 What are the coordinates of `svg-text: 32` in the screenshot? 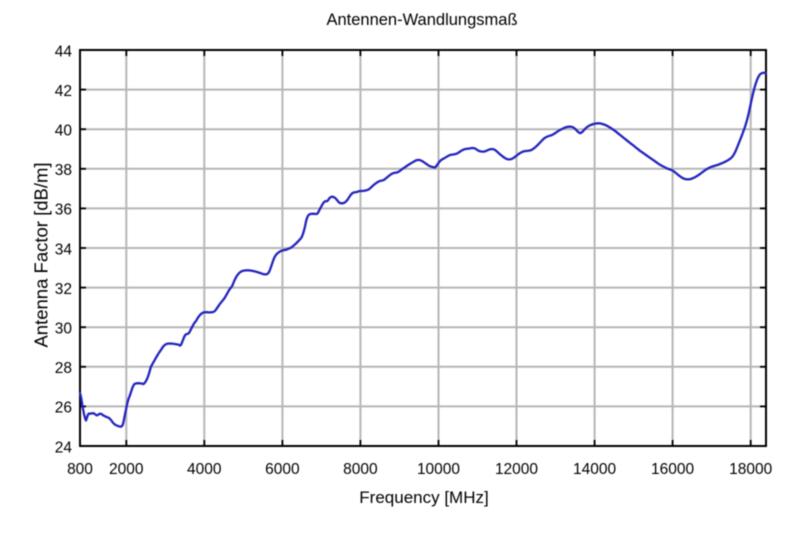 It's located at (63, 289).